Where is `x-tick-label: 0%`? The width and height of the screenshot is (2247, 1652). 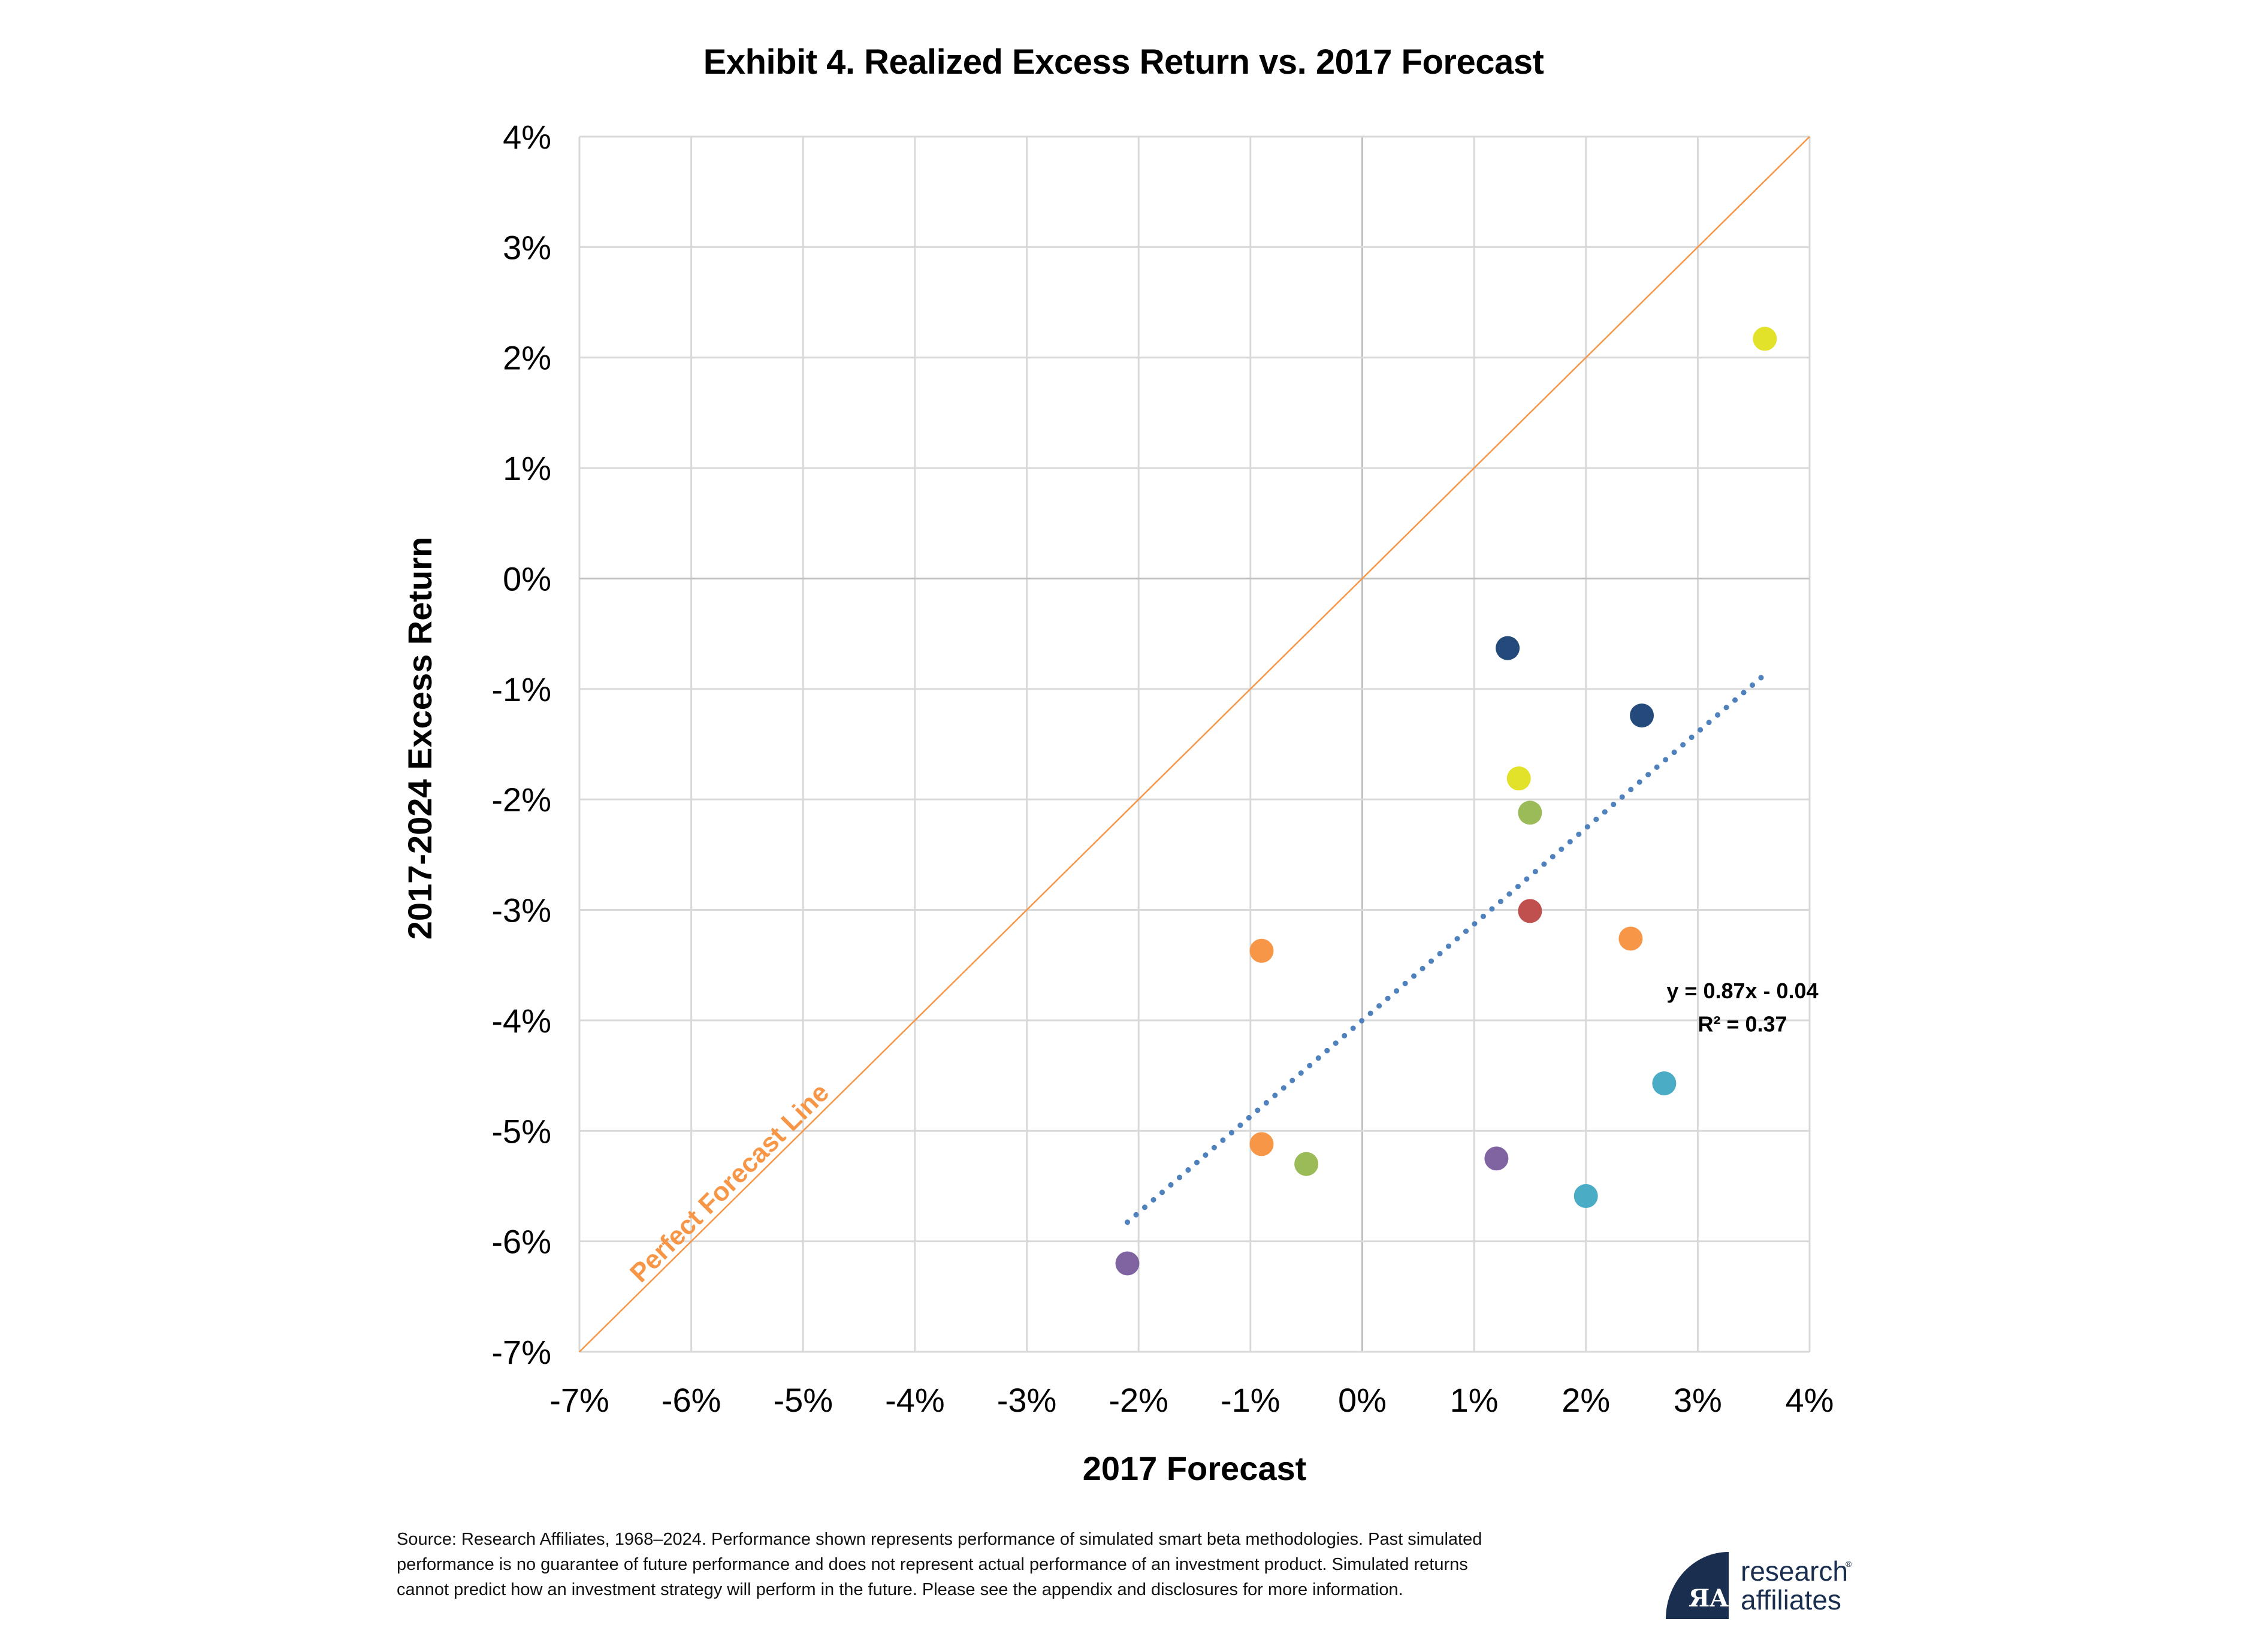
x-tick-label: 0% is located at coordinates (1362, 1400).